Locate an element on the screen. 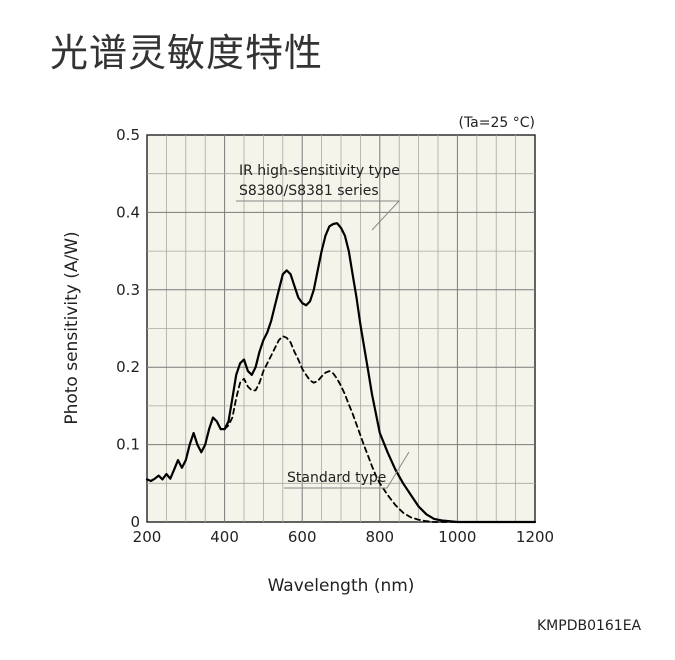 Image resolution: width=675 pixels, height=660 pixels. x-tick-label: 1000 is located at coordinates (457, 537).